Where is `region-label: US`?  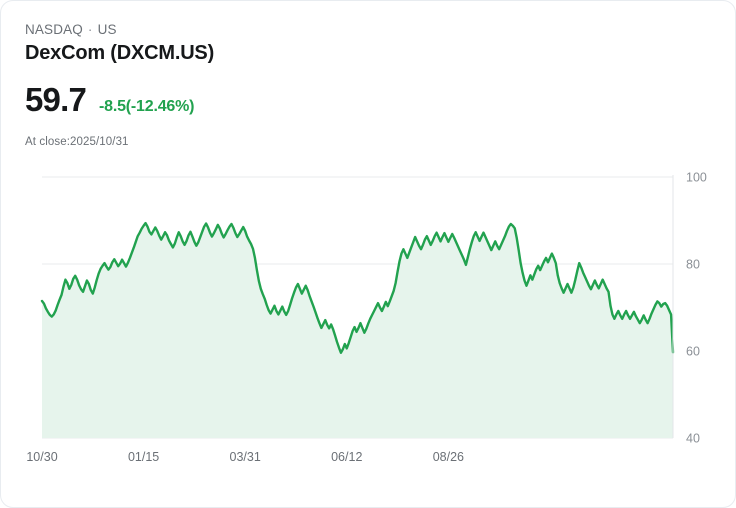
region-label: US is located at coordinates (107, 29).